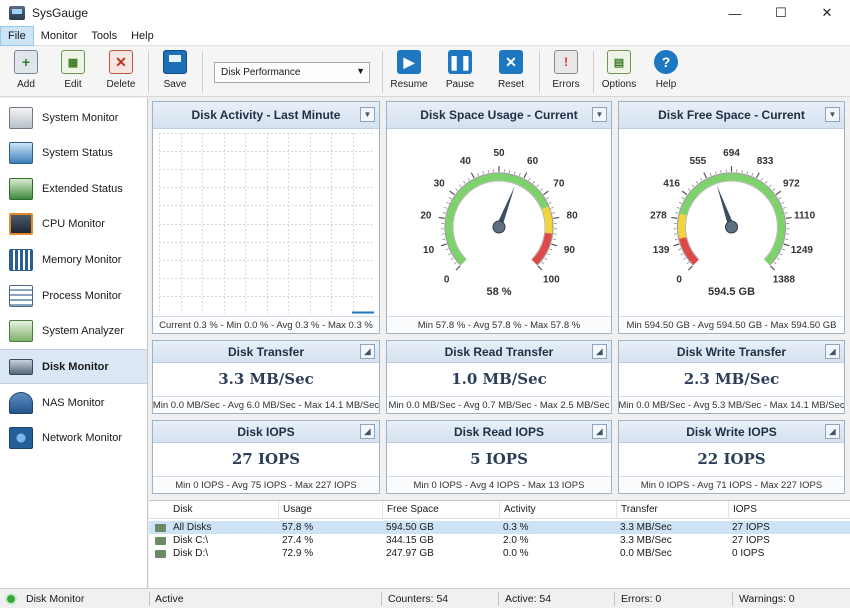 The height and width of the screenshot is (608, 850). I want to click on save-button: Save, so click(175, 72).